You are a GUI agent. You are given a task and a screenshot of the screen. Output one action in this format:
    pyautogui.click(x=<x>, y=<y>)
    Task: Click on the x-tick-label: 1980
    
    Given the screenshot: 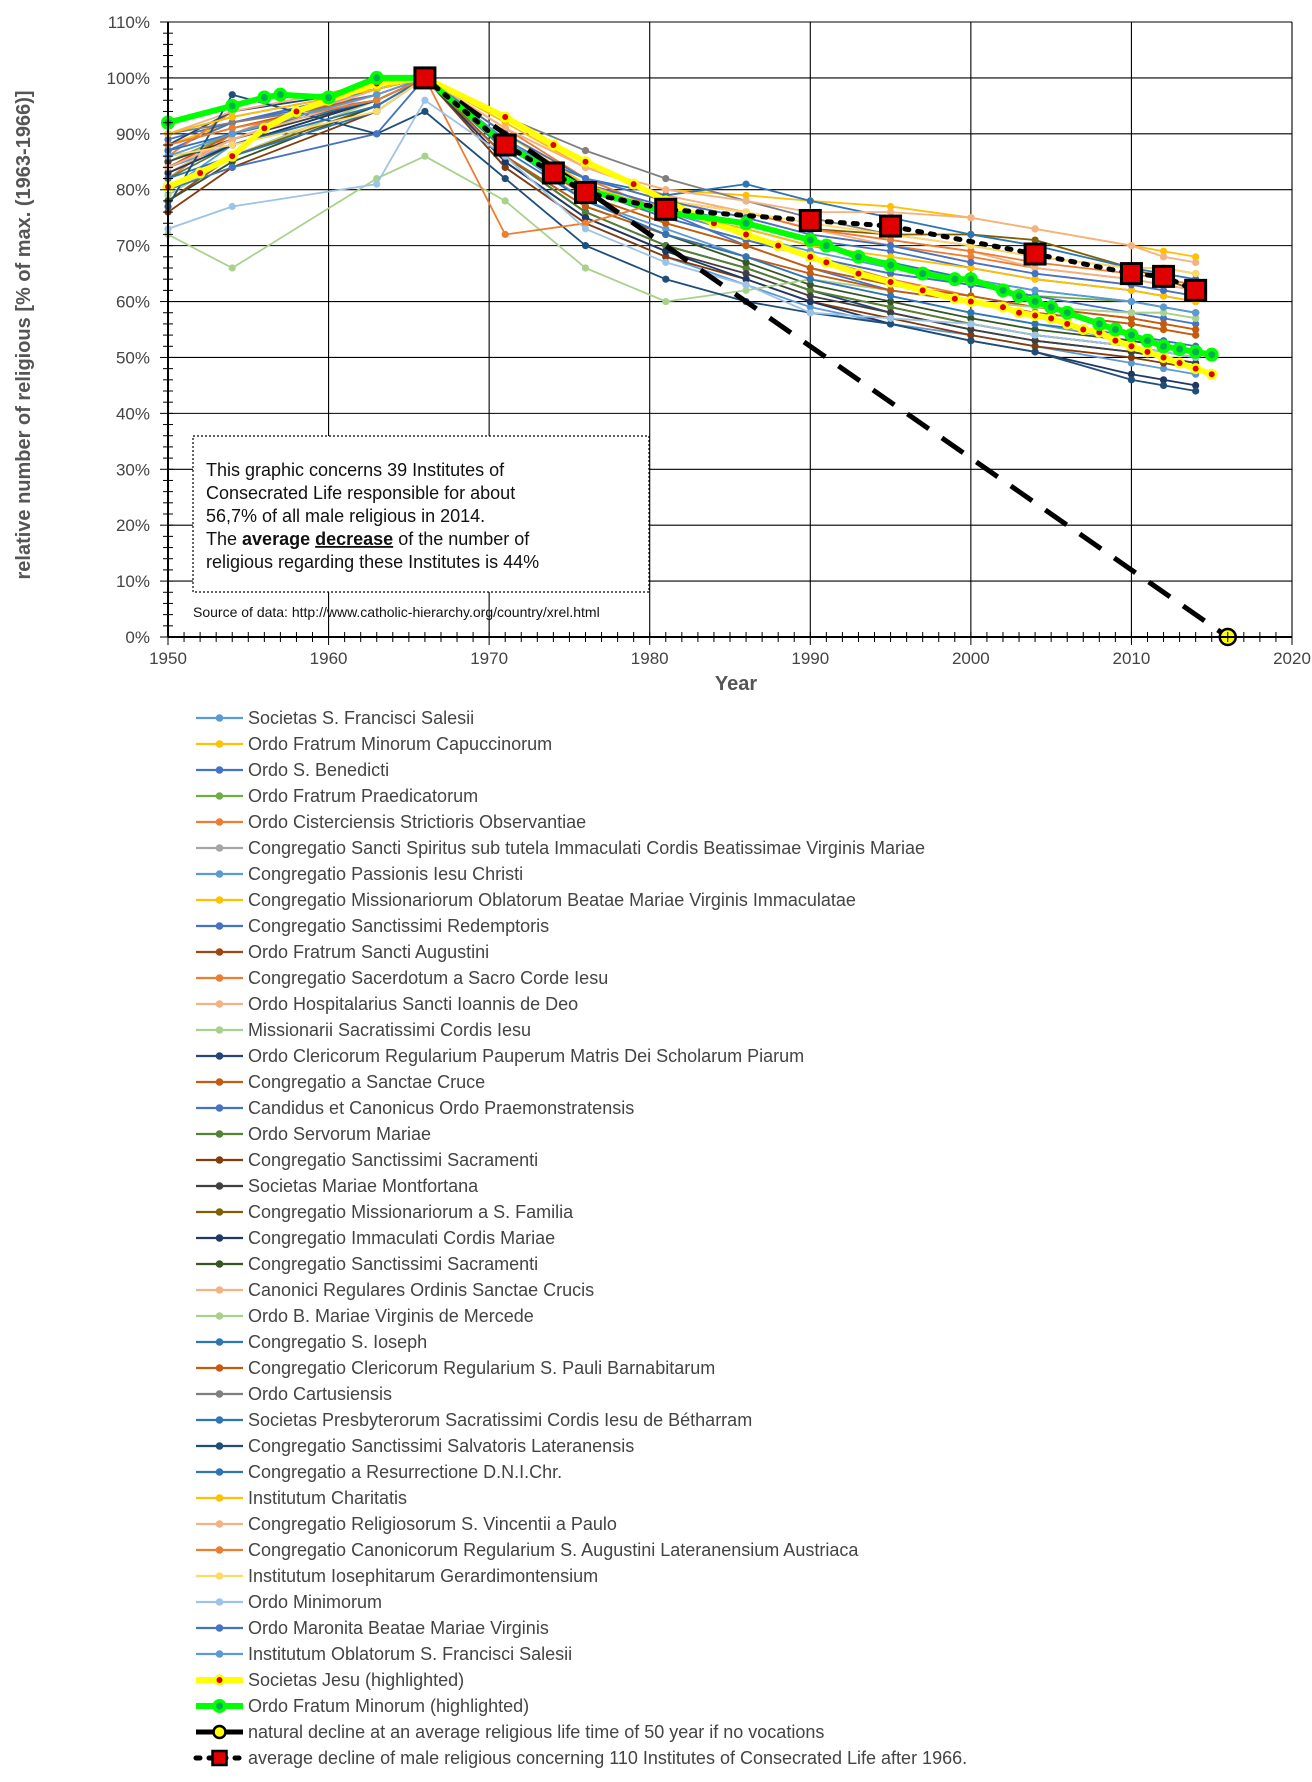 What is the action you would take?
    pyautogui.click(x=650, y=658)
    